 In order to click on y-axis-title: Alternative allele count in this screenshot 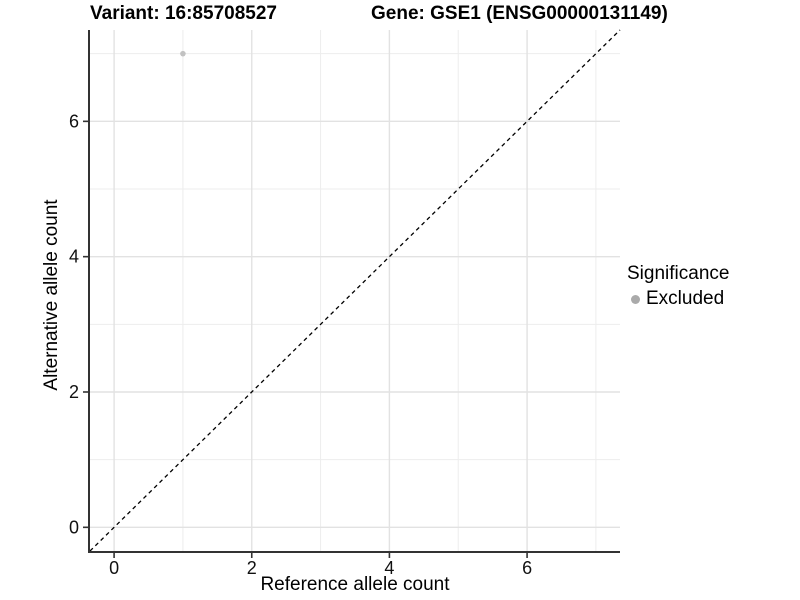, I will do `click(51, 295)`.